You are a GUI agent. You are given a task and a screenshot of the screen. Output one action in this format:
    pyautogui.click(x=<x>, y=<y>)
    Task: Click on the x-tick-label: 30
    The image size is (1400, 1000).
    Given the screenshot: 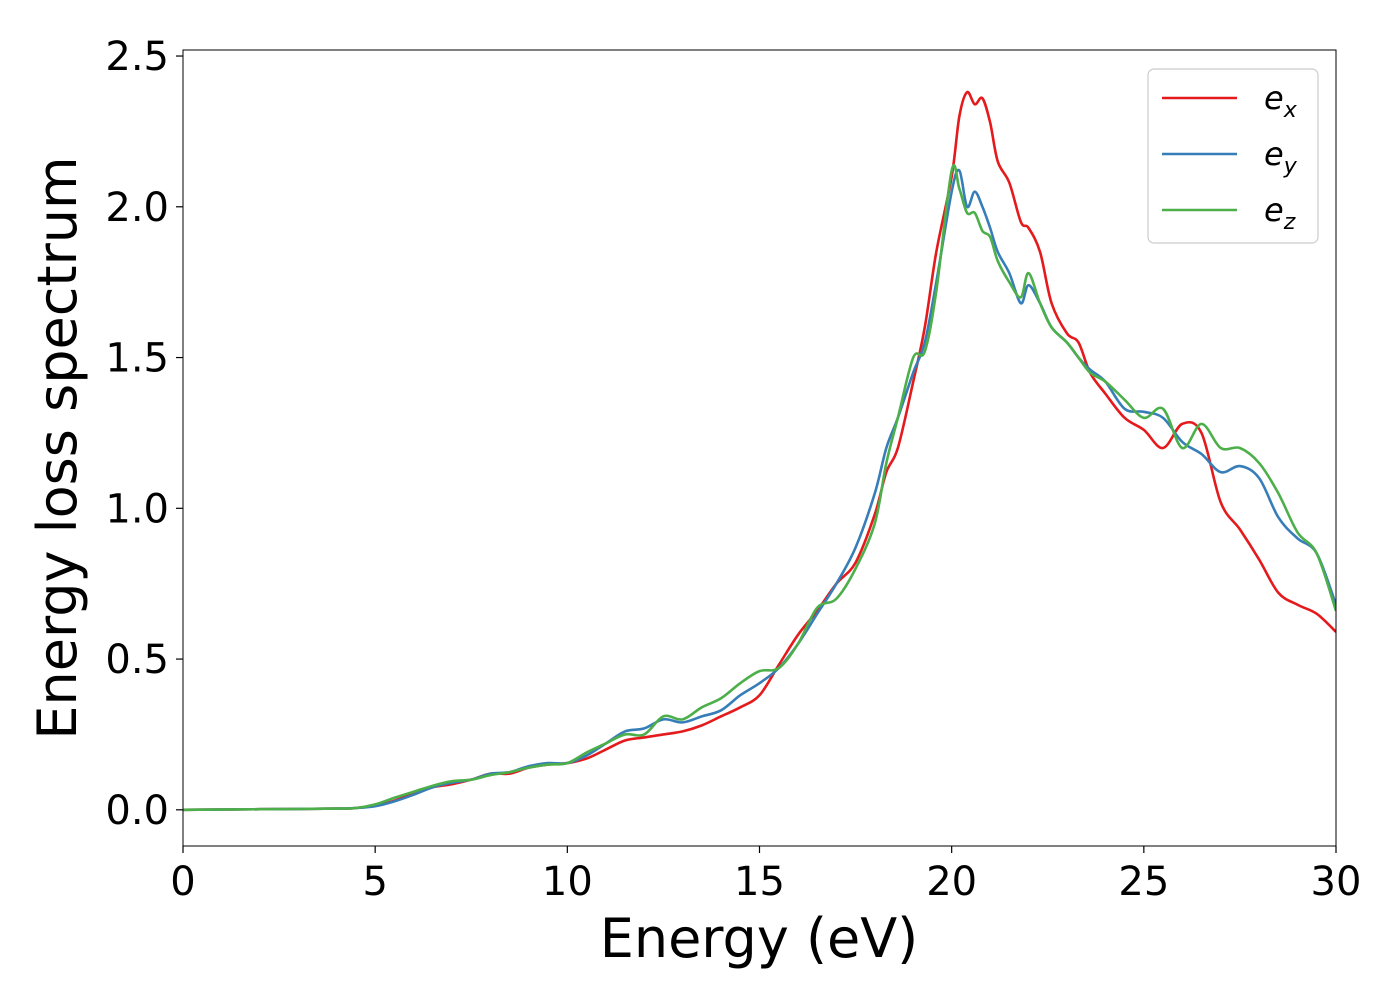 What is the action you would take?
    pyautogui.click(x=1336, y=882)
    